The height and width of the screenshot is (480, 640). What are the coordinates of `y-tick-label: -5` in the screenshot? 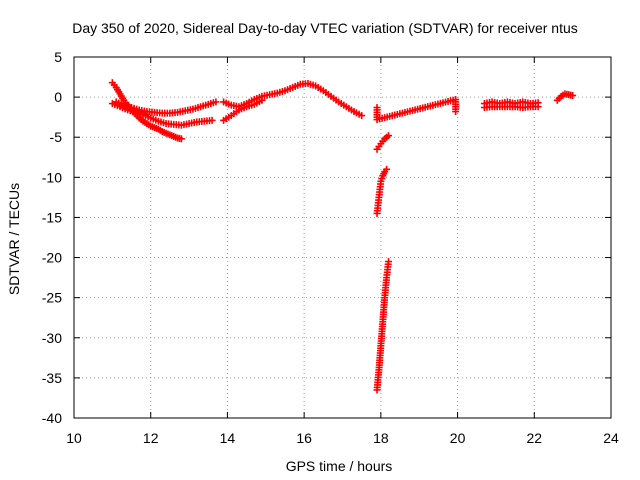 It's located at (56, 137).